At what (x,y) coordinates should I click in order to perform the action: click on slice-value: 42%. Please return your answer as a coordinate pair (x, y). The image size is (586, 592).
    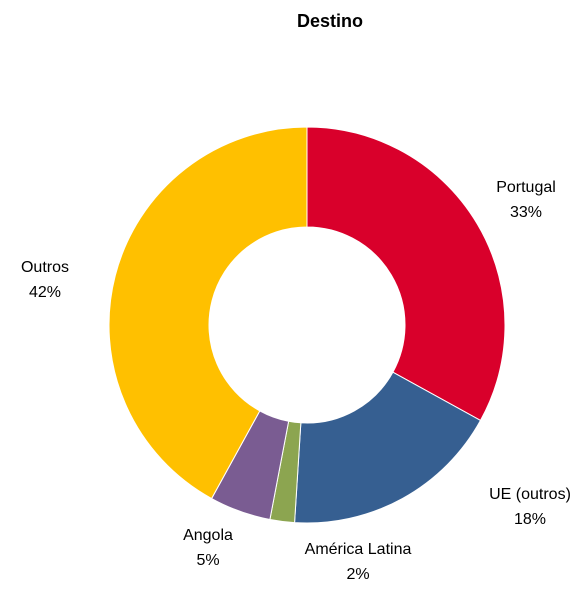
    Looking at the image, I should click on (45, 292).